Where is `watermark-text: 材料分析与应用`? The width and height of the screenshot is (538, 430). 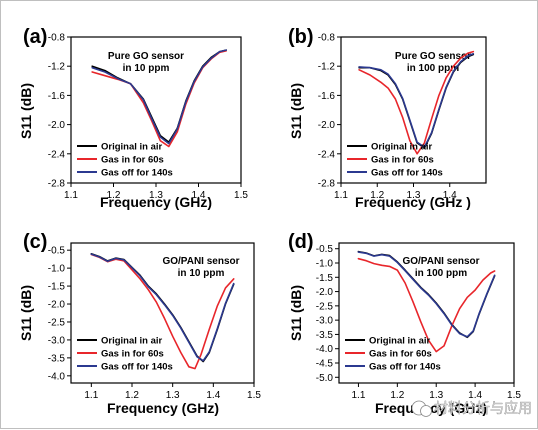 watermark-text: 材料分析与应用 is located at coordinates (483, 408).